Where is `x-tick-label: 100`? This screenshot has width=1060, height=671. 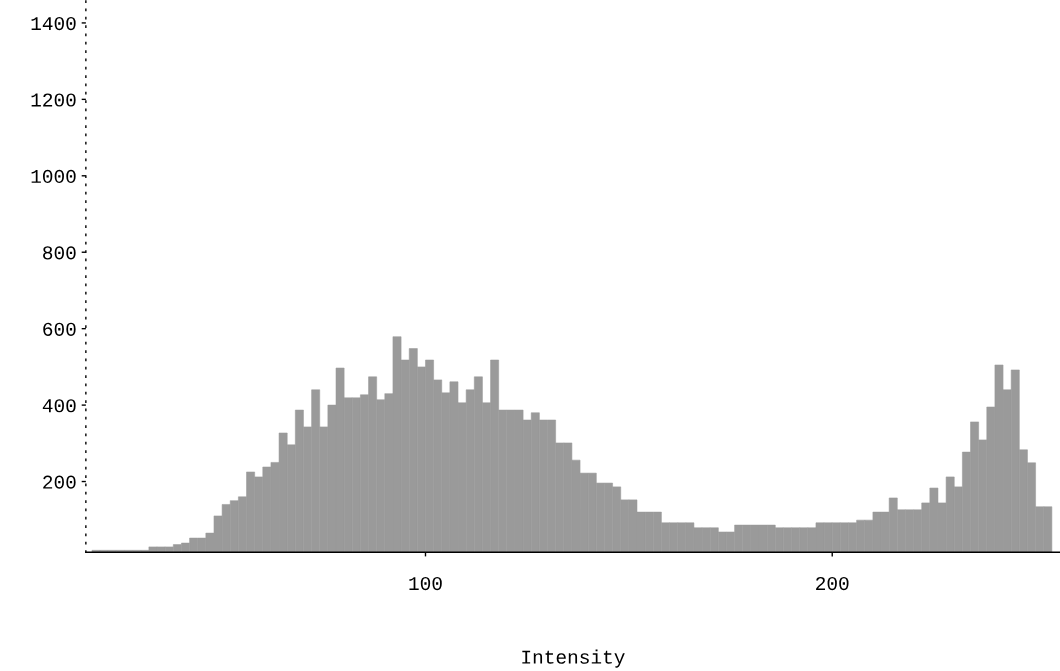
x-tick-label: 100 is located at coordinates (425, 583).